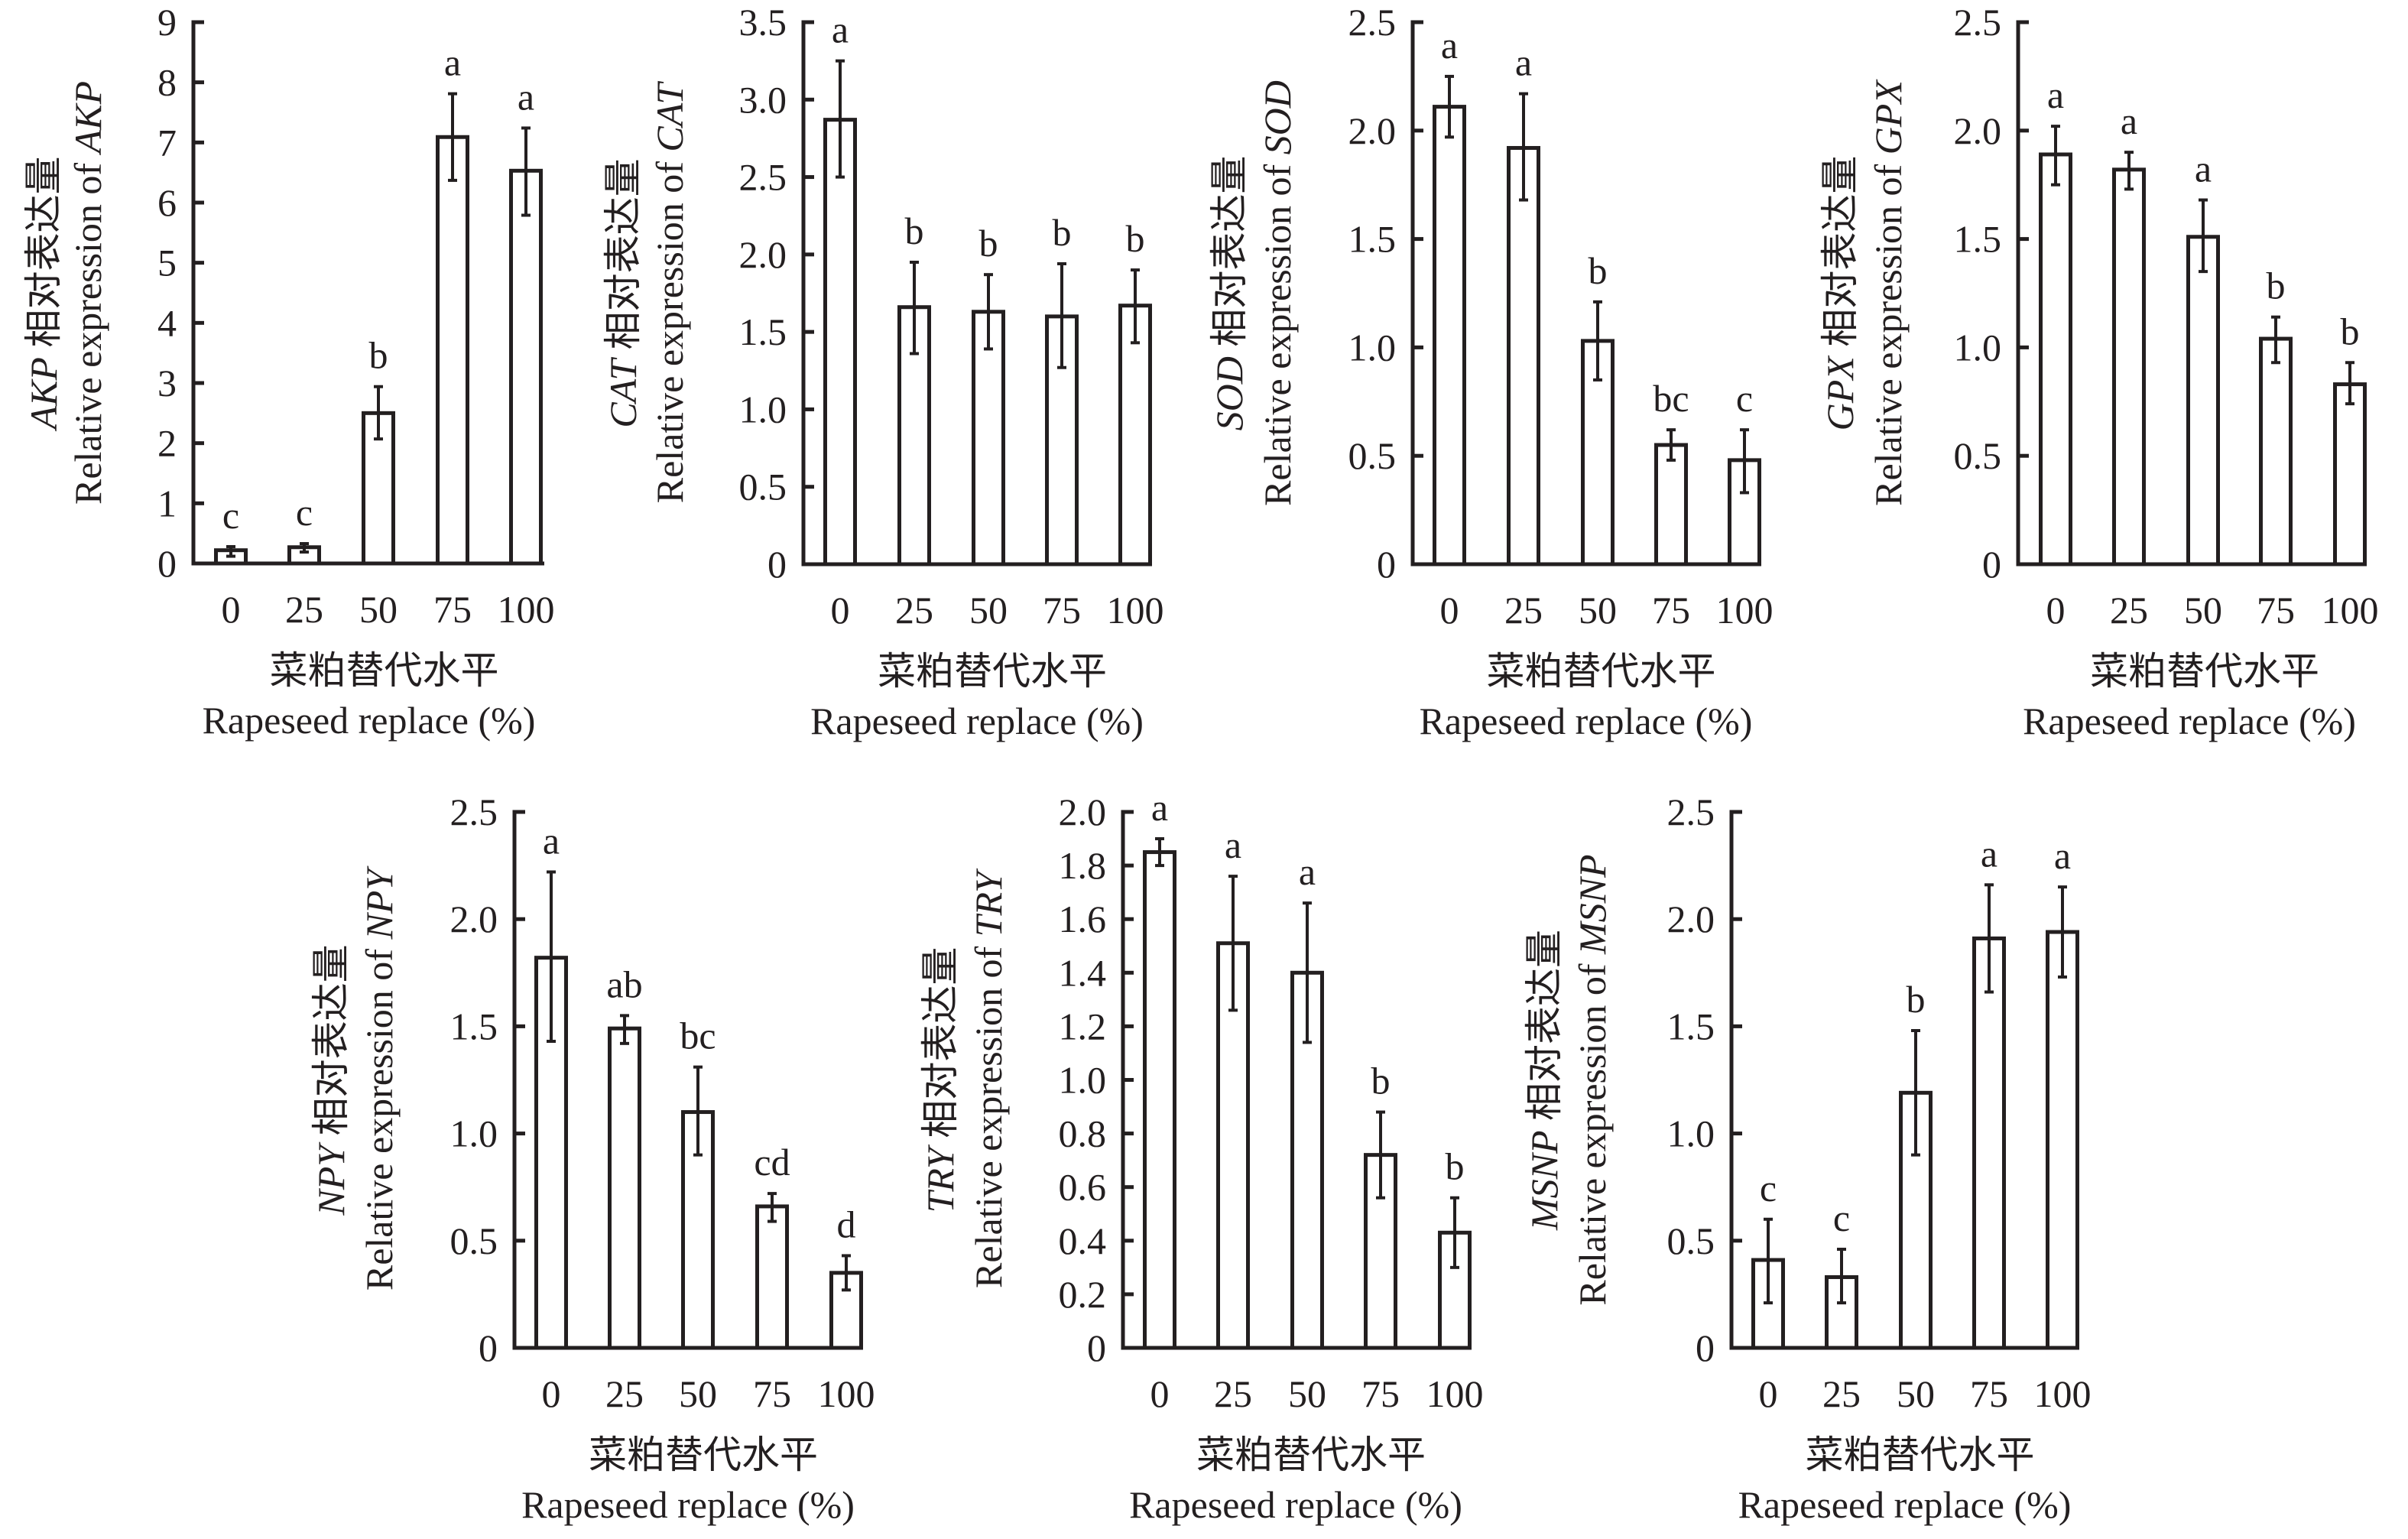  What do you see at coordinates (88, 118) in the screenshot?
I see `gene-name: AKP` at bounding box center [88, 118].